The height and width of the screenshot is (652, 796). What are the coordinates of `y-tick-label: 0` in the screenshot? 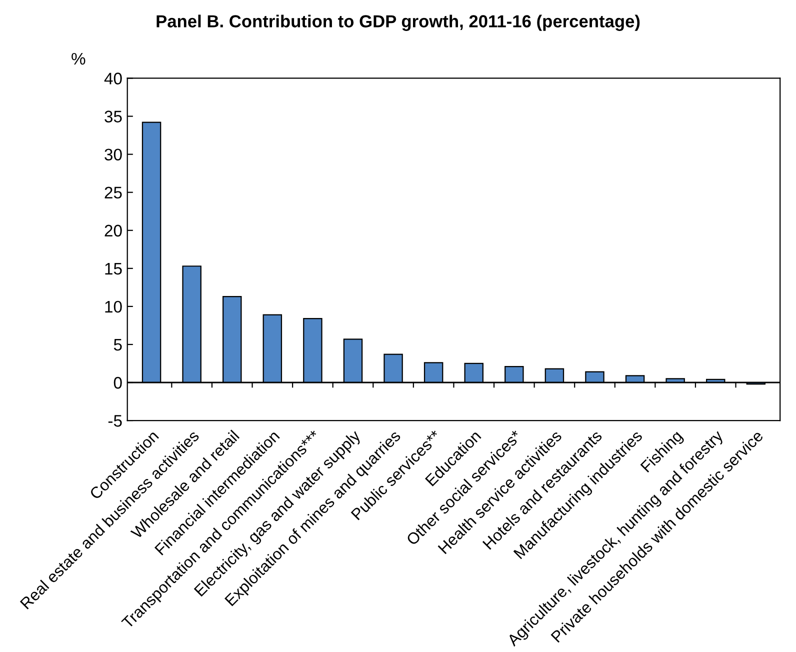 It's located at (118, 382).